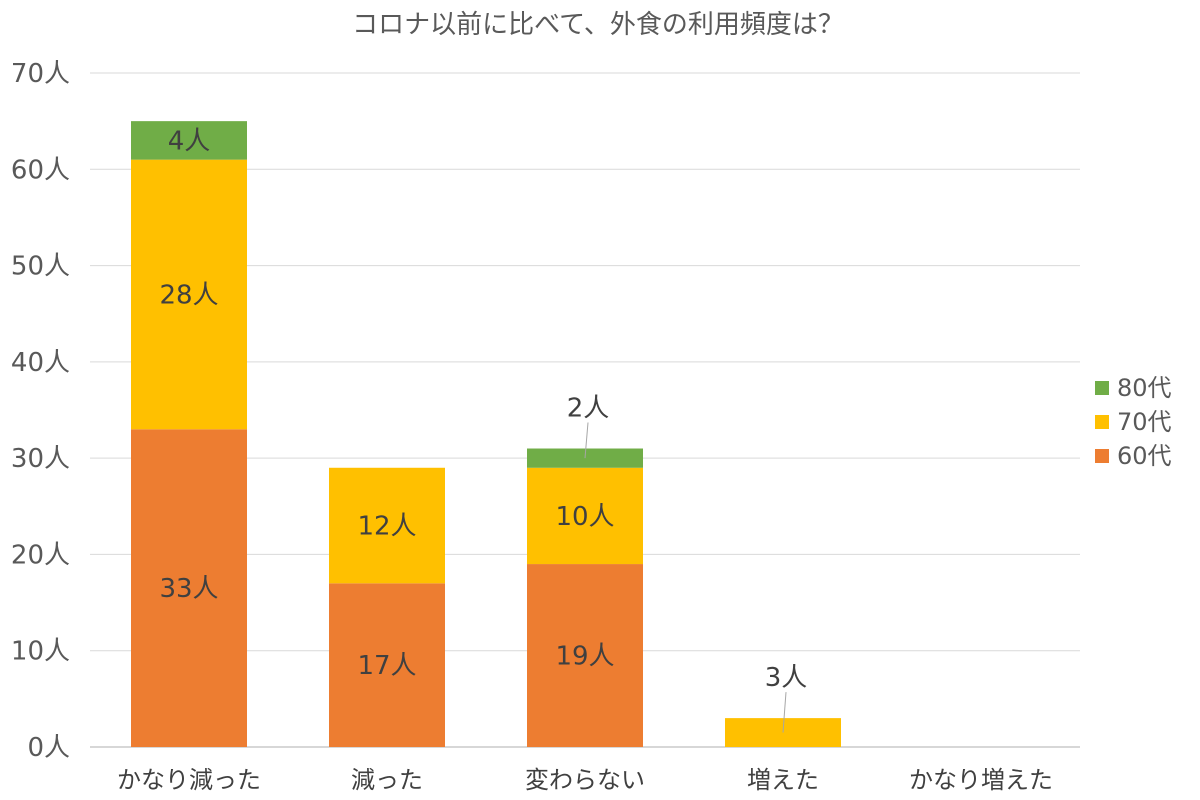 This screenshot has width=1200, height=800. I want to click on data-label: 3人, so click(786, 678).